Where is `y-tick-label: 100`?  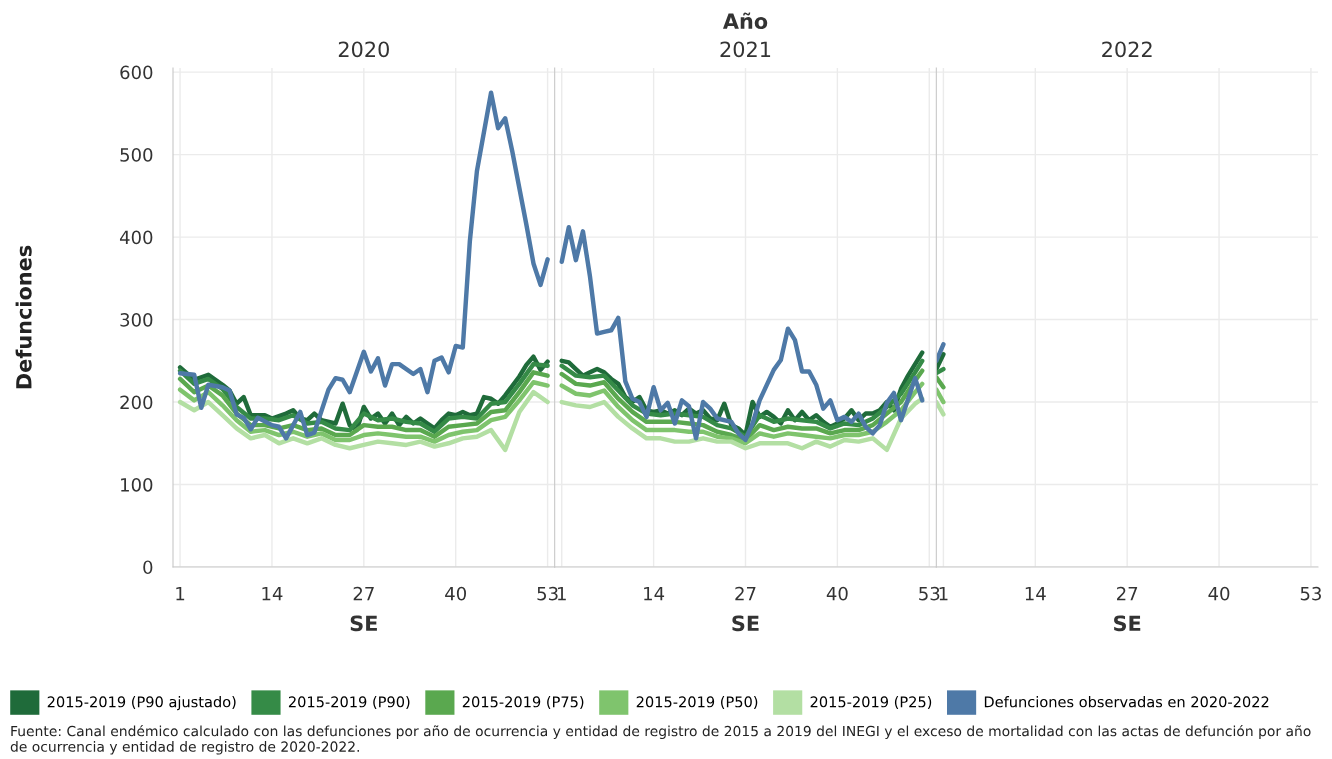
y-tick-label: 100 is located at coordinates (137, 484).